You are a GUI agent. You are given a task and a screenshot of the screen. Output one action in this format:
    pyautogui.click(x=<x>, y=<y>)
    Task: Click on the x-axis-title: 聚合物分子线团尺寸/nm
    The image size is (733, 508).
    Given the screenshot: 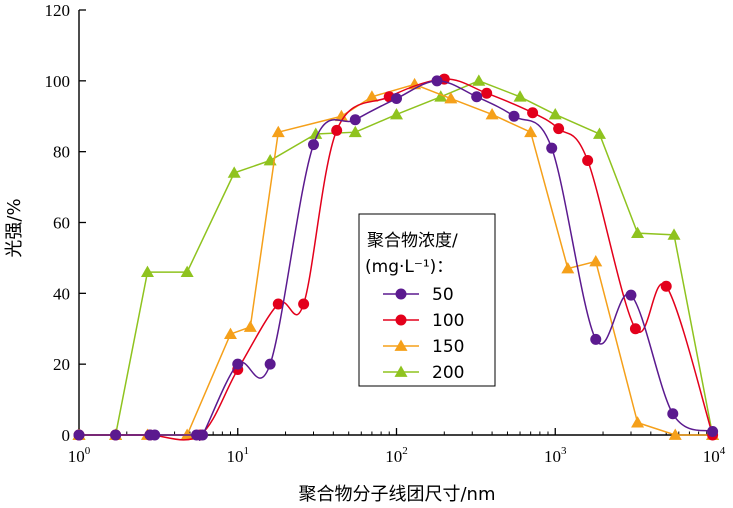 What is the action you would take?
    pyautogui.click(x=396, y=494)
    